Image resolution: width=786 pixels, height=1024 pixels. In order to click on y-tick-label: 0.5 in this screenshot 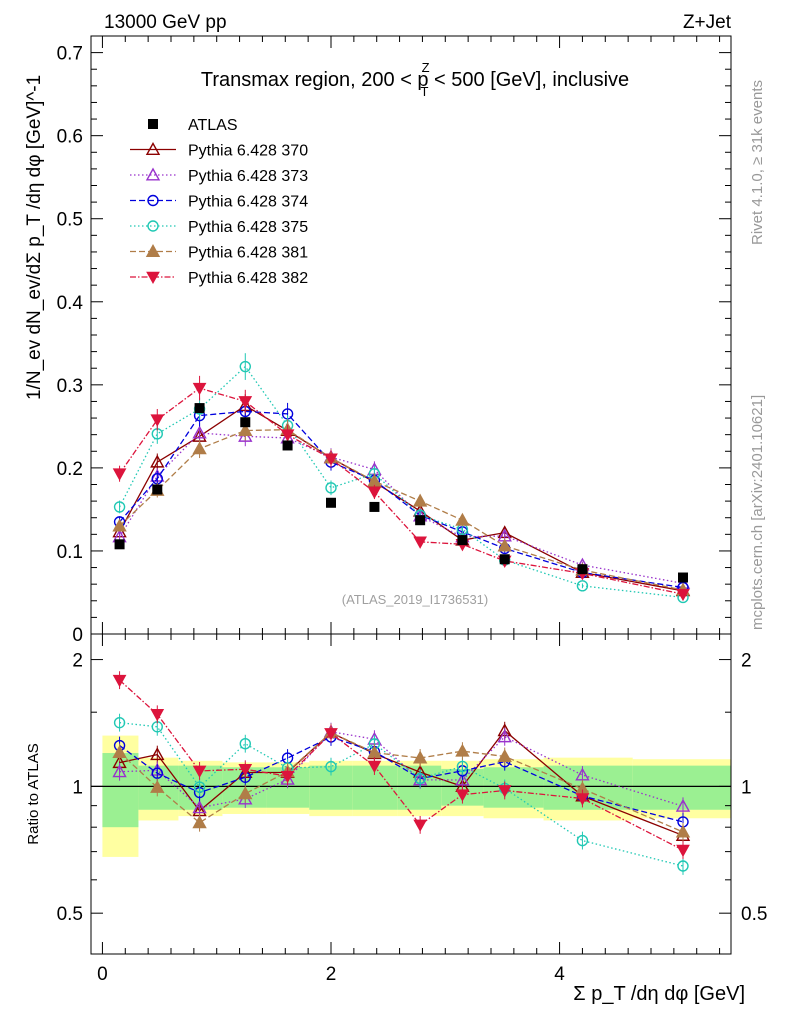, I will do `click(70, 220)`.